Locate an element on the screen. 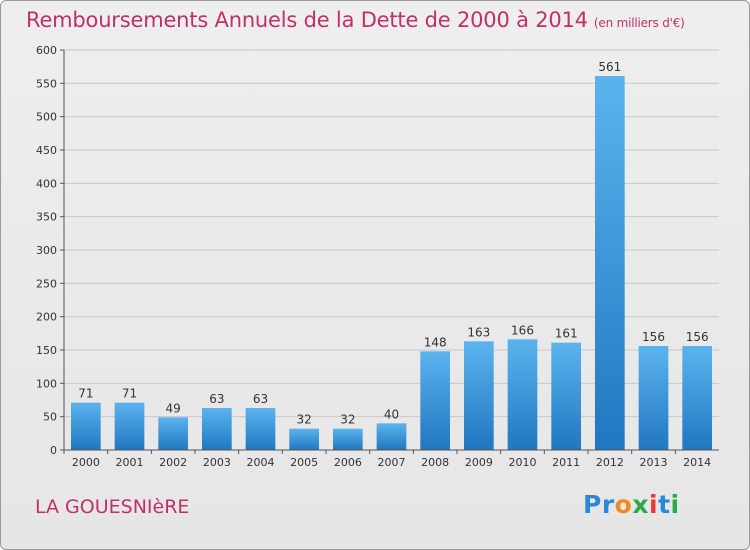 This screenshot has width=750, height=550. bar-value-label: 40 is located at coordinates (391, 414).